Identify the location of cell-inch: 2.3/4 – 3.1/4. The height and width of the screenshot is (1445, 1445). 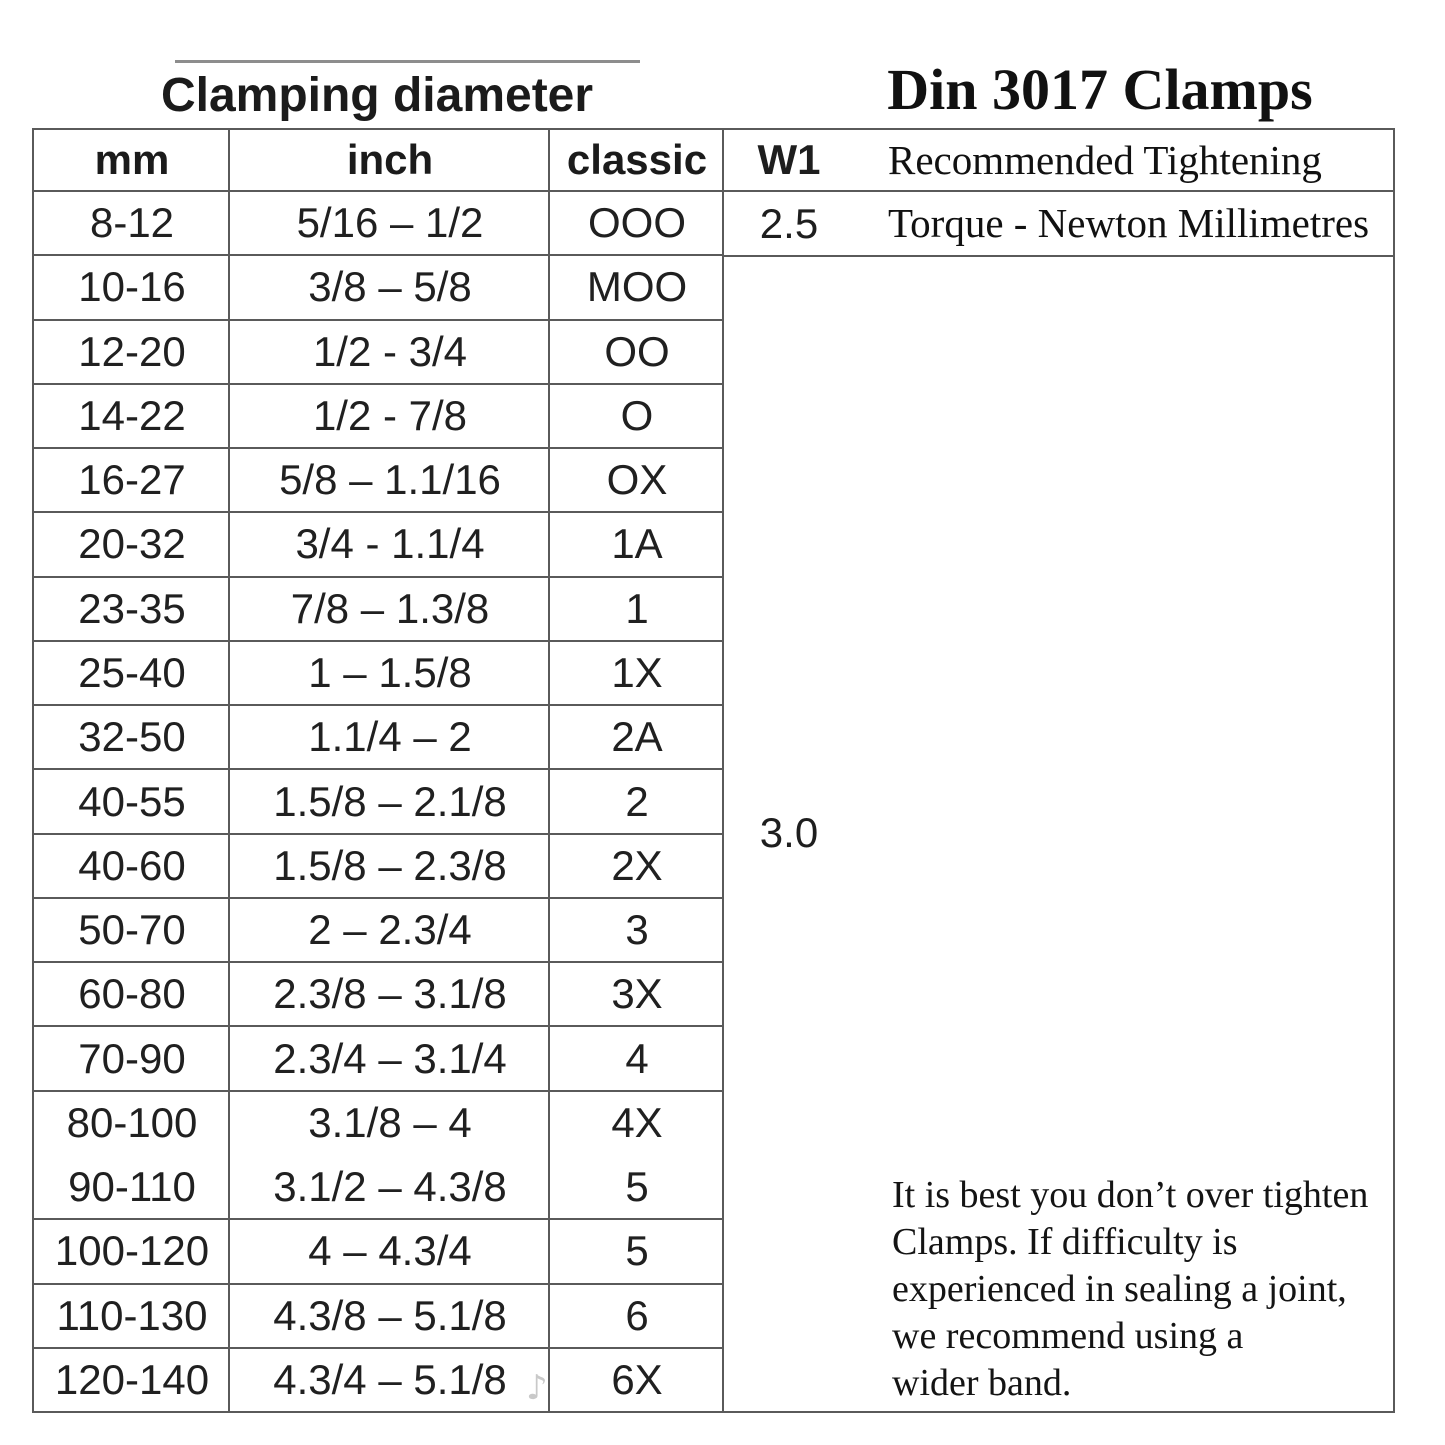
(390, 1058).